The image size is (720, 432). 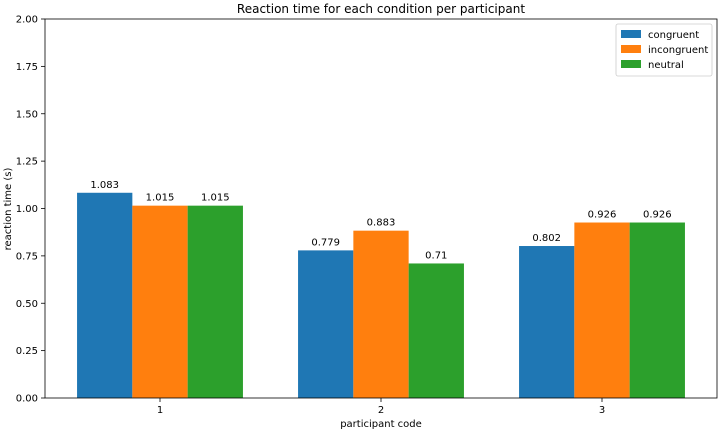 What do you see at coordinates (631, 34) in the screenshot?
I see `legend-swatch-congruent` at bounding box center [631, 34].